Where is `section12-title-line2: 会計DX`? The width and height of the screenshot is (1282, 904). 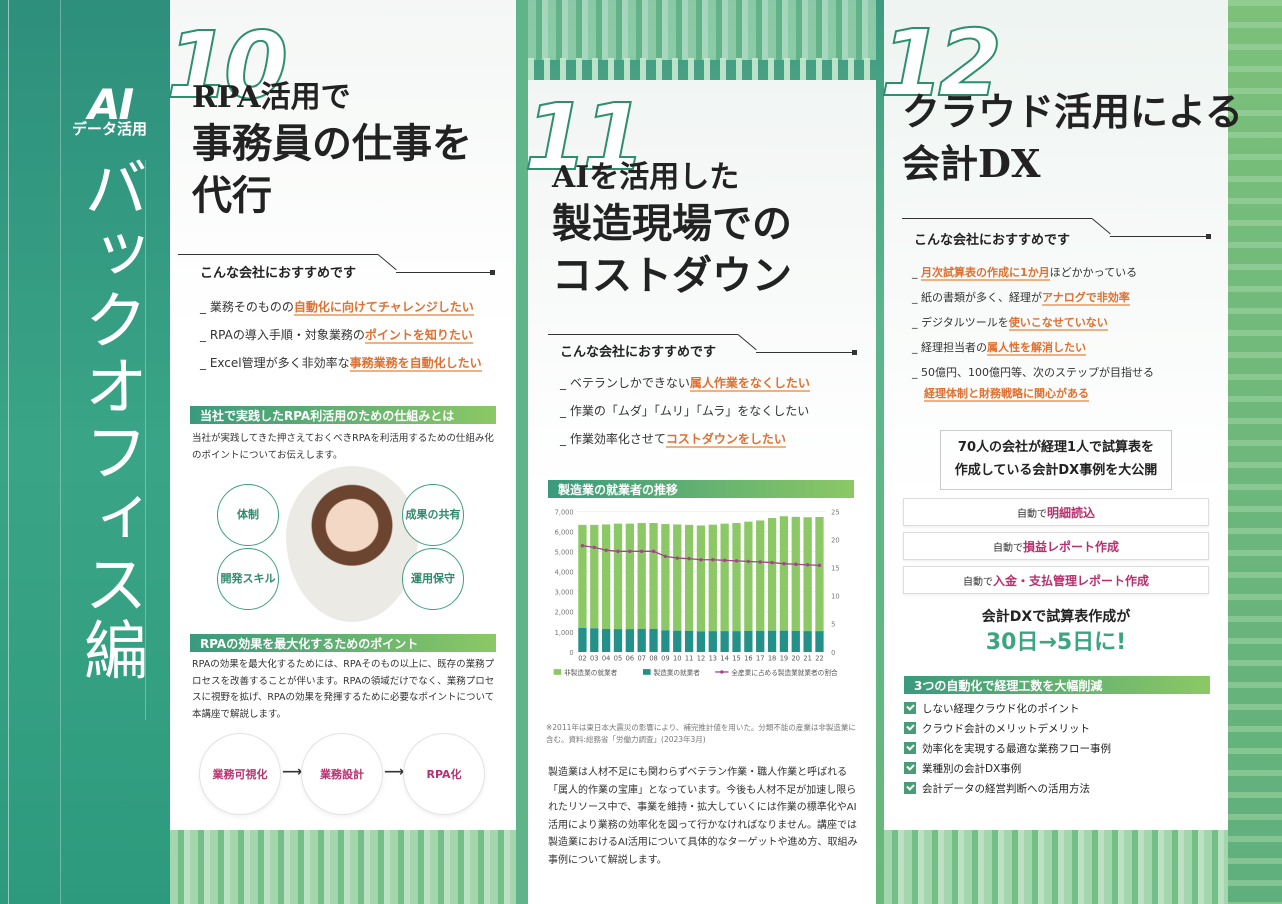 section12-title-line2: 会計DX is located at coordinates (971, 163).